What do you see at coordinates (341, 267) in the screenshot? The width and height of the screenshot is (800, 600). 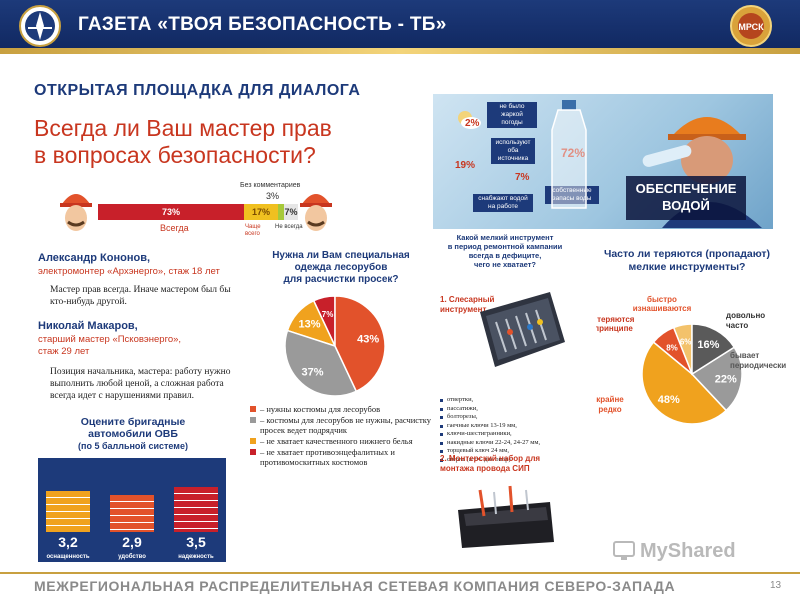 I see `survey-title-line2: одежда лесорубов` at bounding box center [341, 267].